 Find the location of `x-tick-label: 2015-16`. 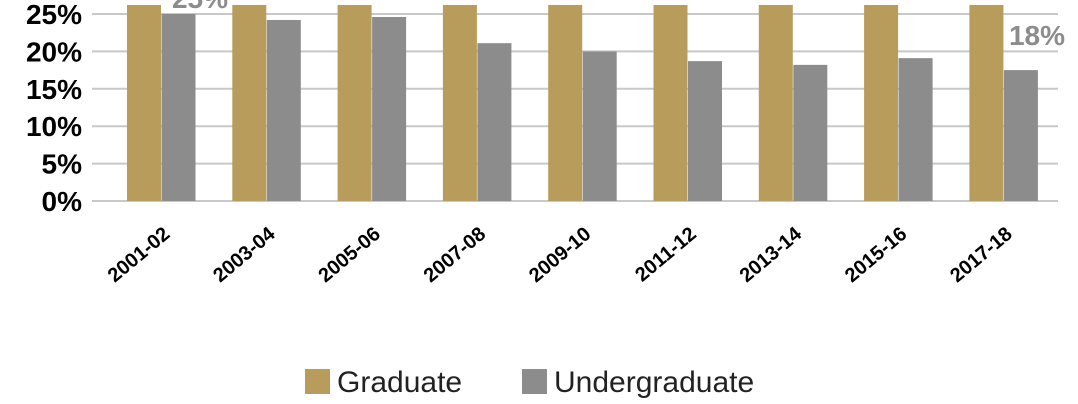

x-tick-label: 2015-16 is located at coordinates (876, 255).